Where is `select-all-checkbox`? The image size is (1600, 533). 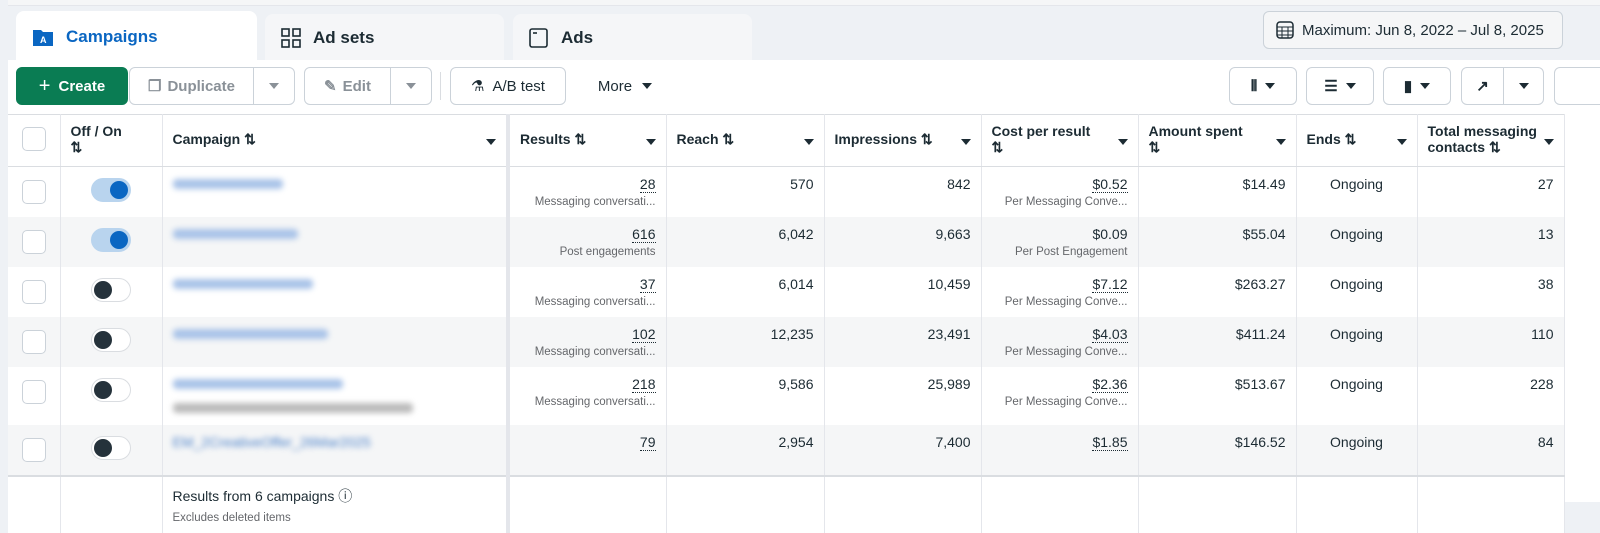 select-all-checkbox is located at coordinates (33, 139).